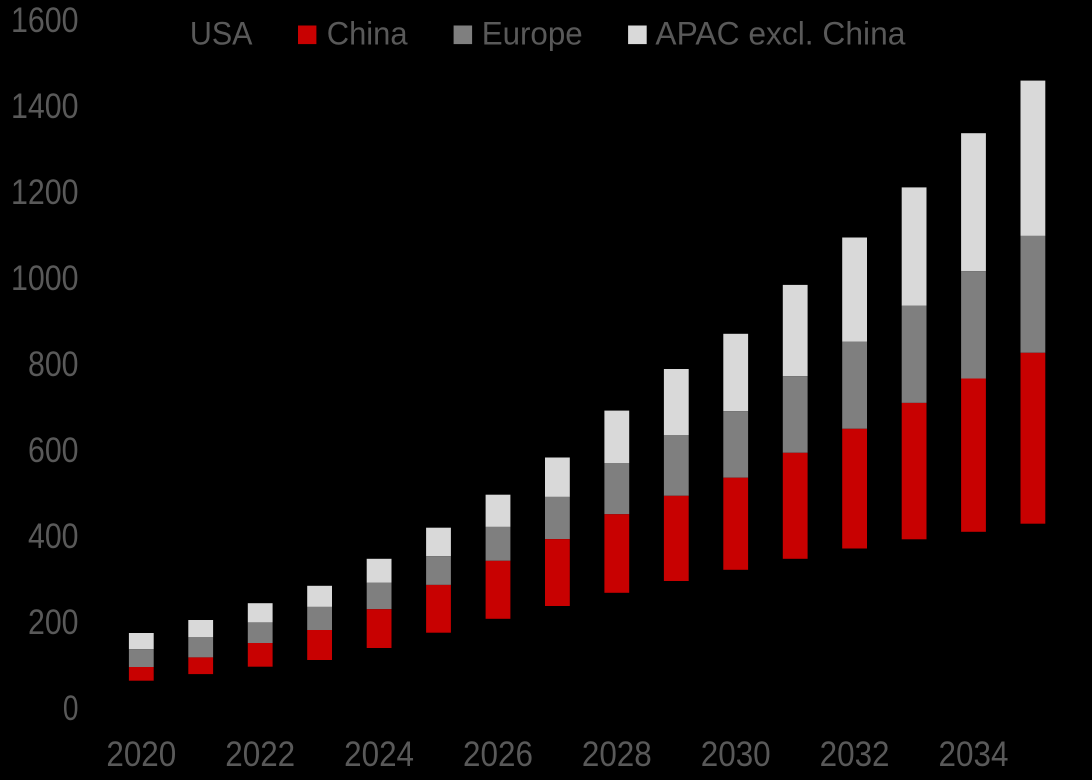 The image size is (1092, 780). Describe the element at coordinates (45, 106) in the screenshot. I see `svg-text: 1400` at that location.